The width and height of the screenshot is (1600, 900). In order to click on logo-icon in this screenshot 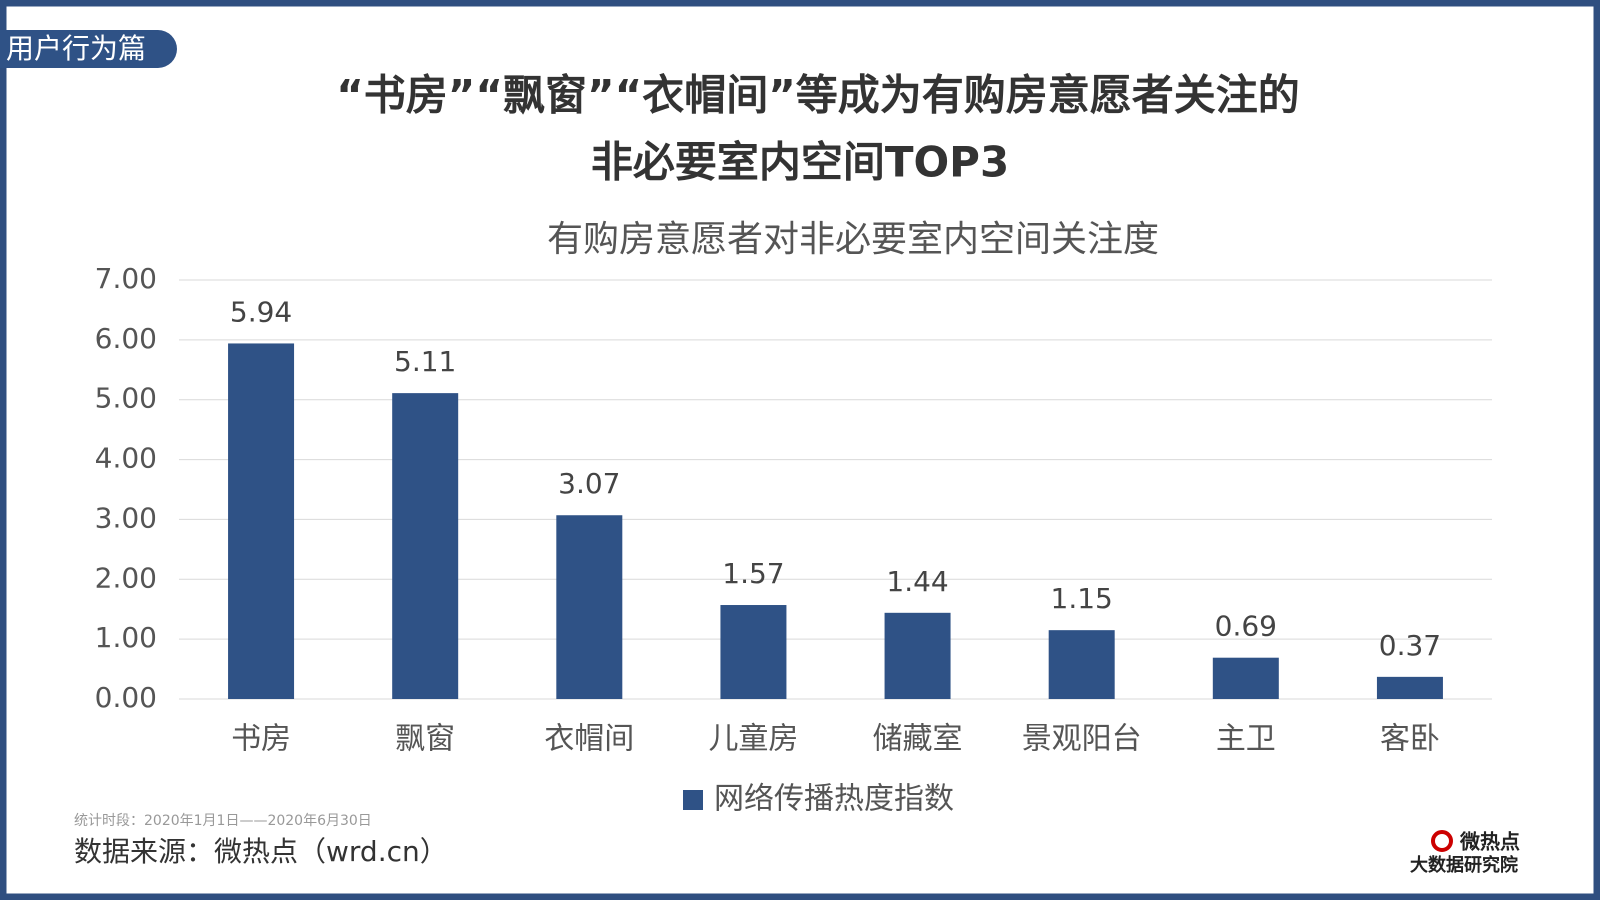, I will do `click(1442, 841)`.